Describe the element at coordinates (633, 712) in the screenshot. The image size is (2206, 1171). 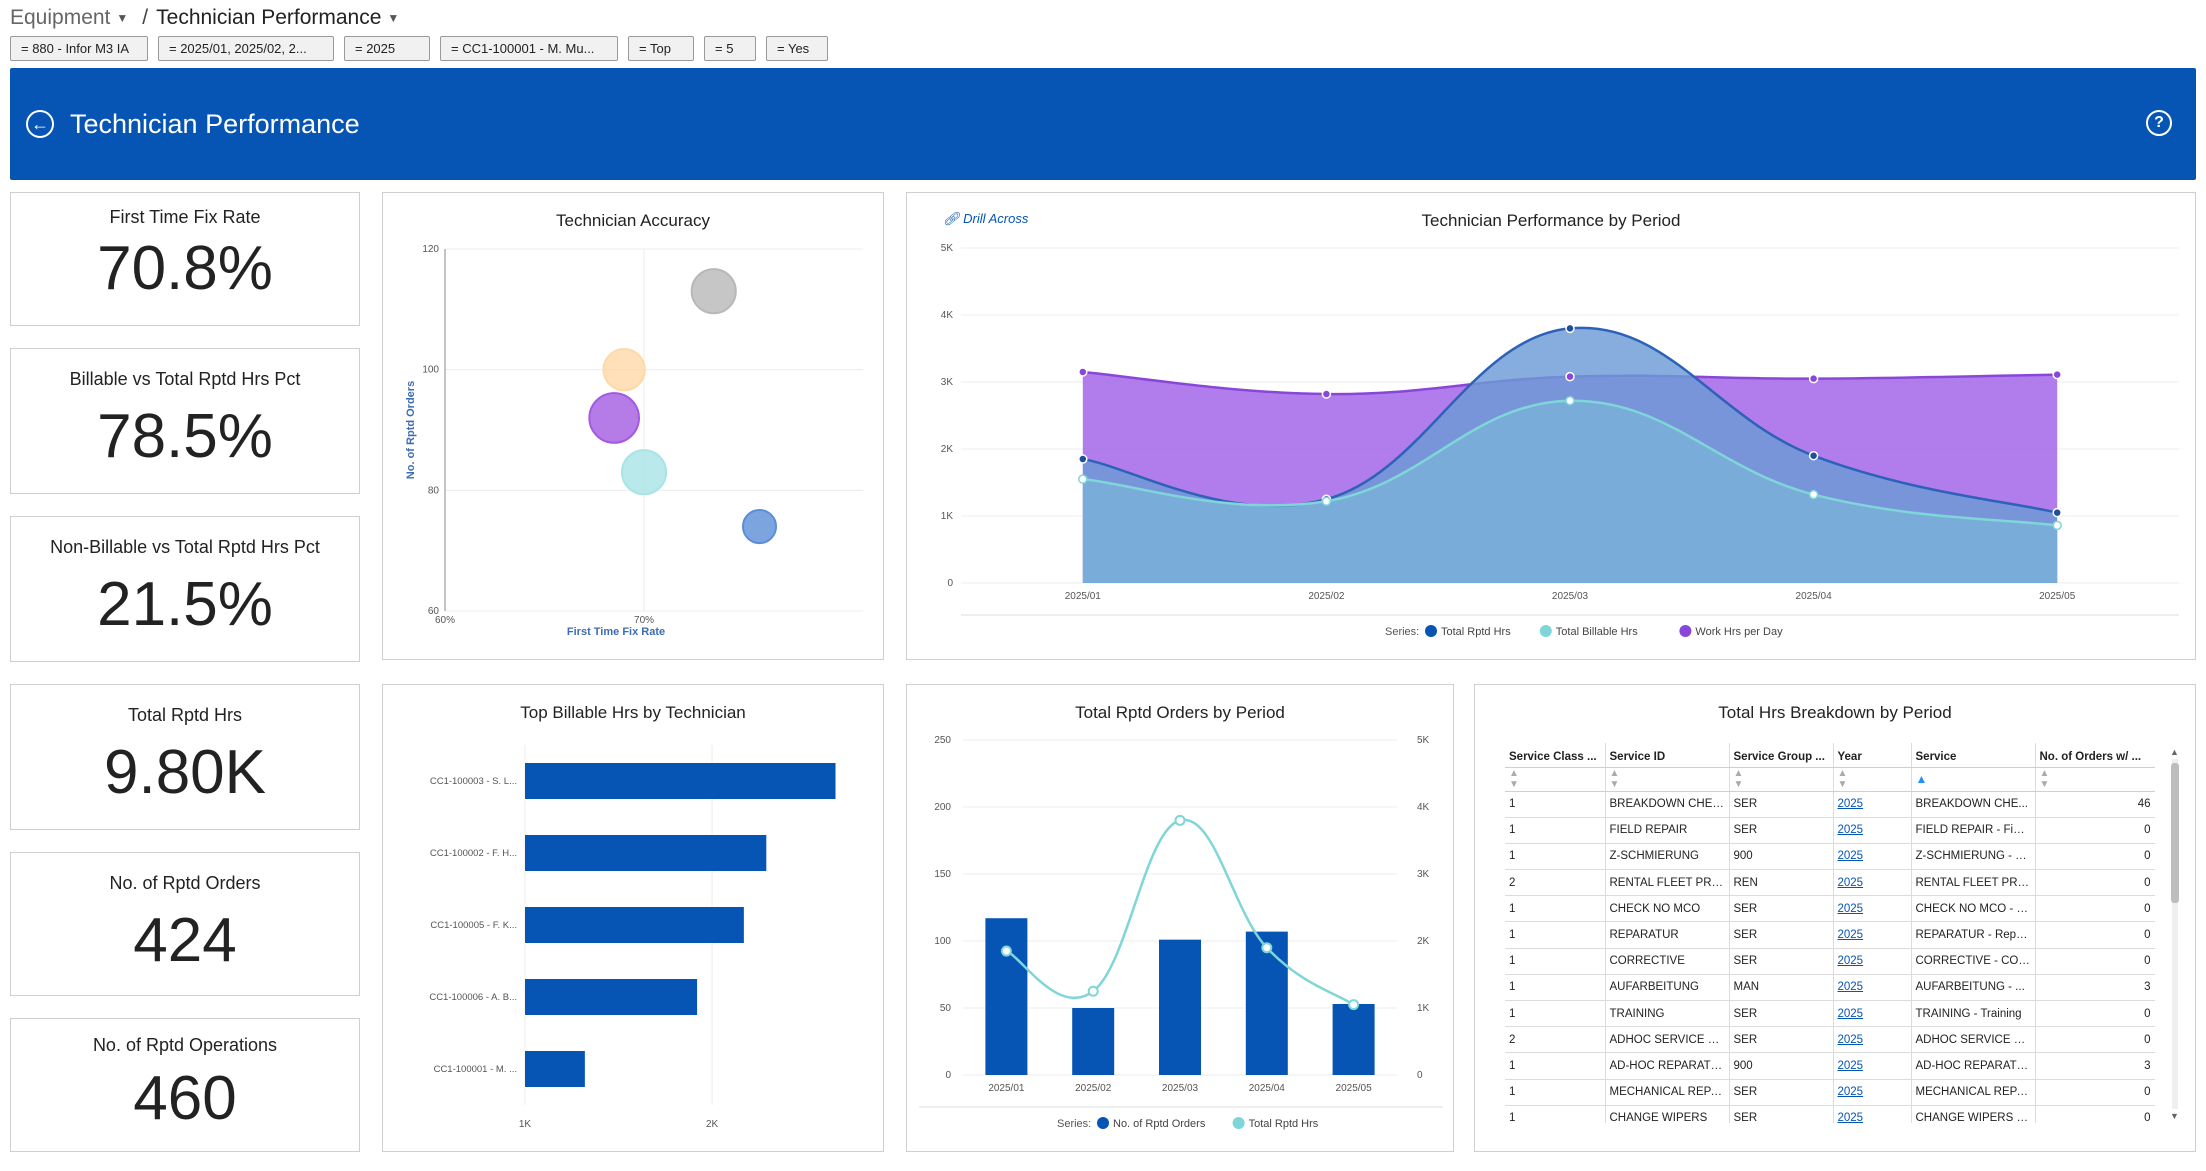
I see `panel-title: Top Billable Hrs by Technician` at that location.